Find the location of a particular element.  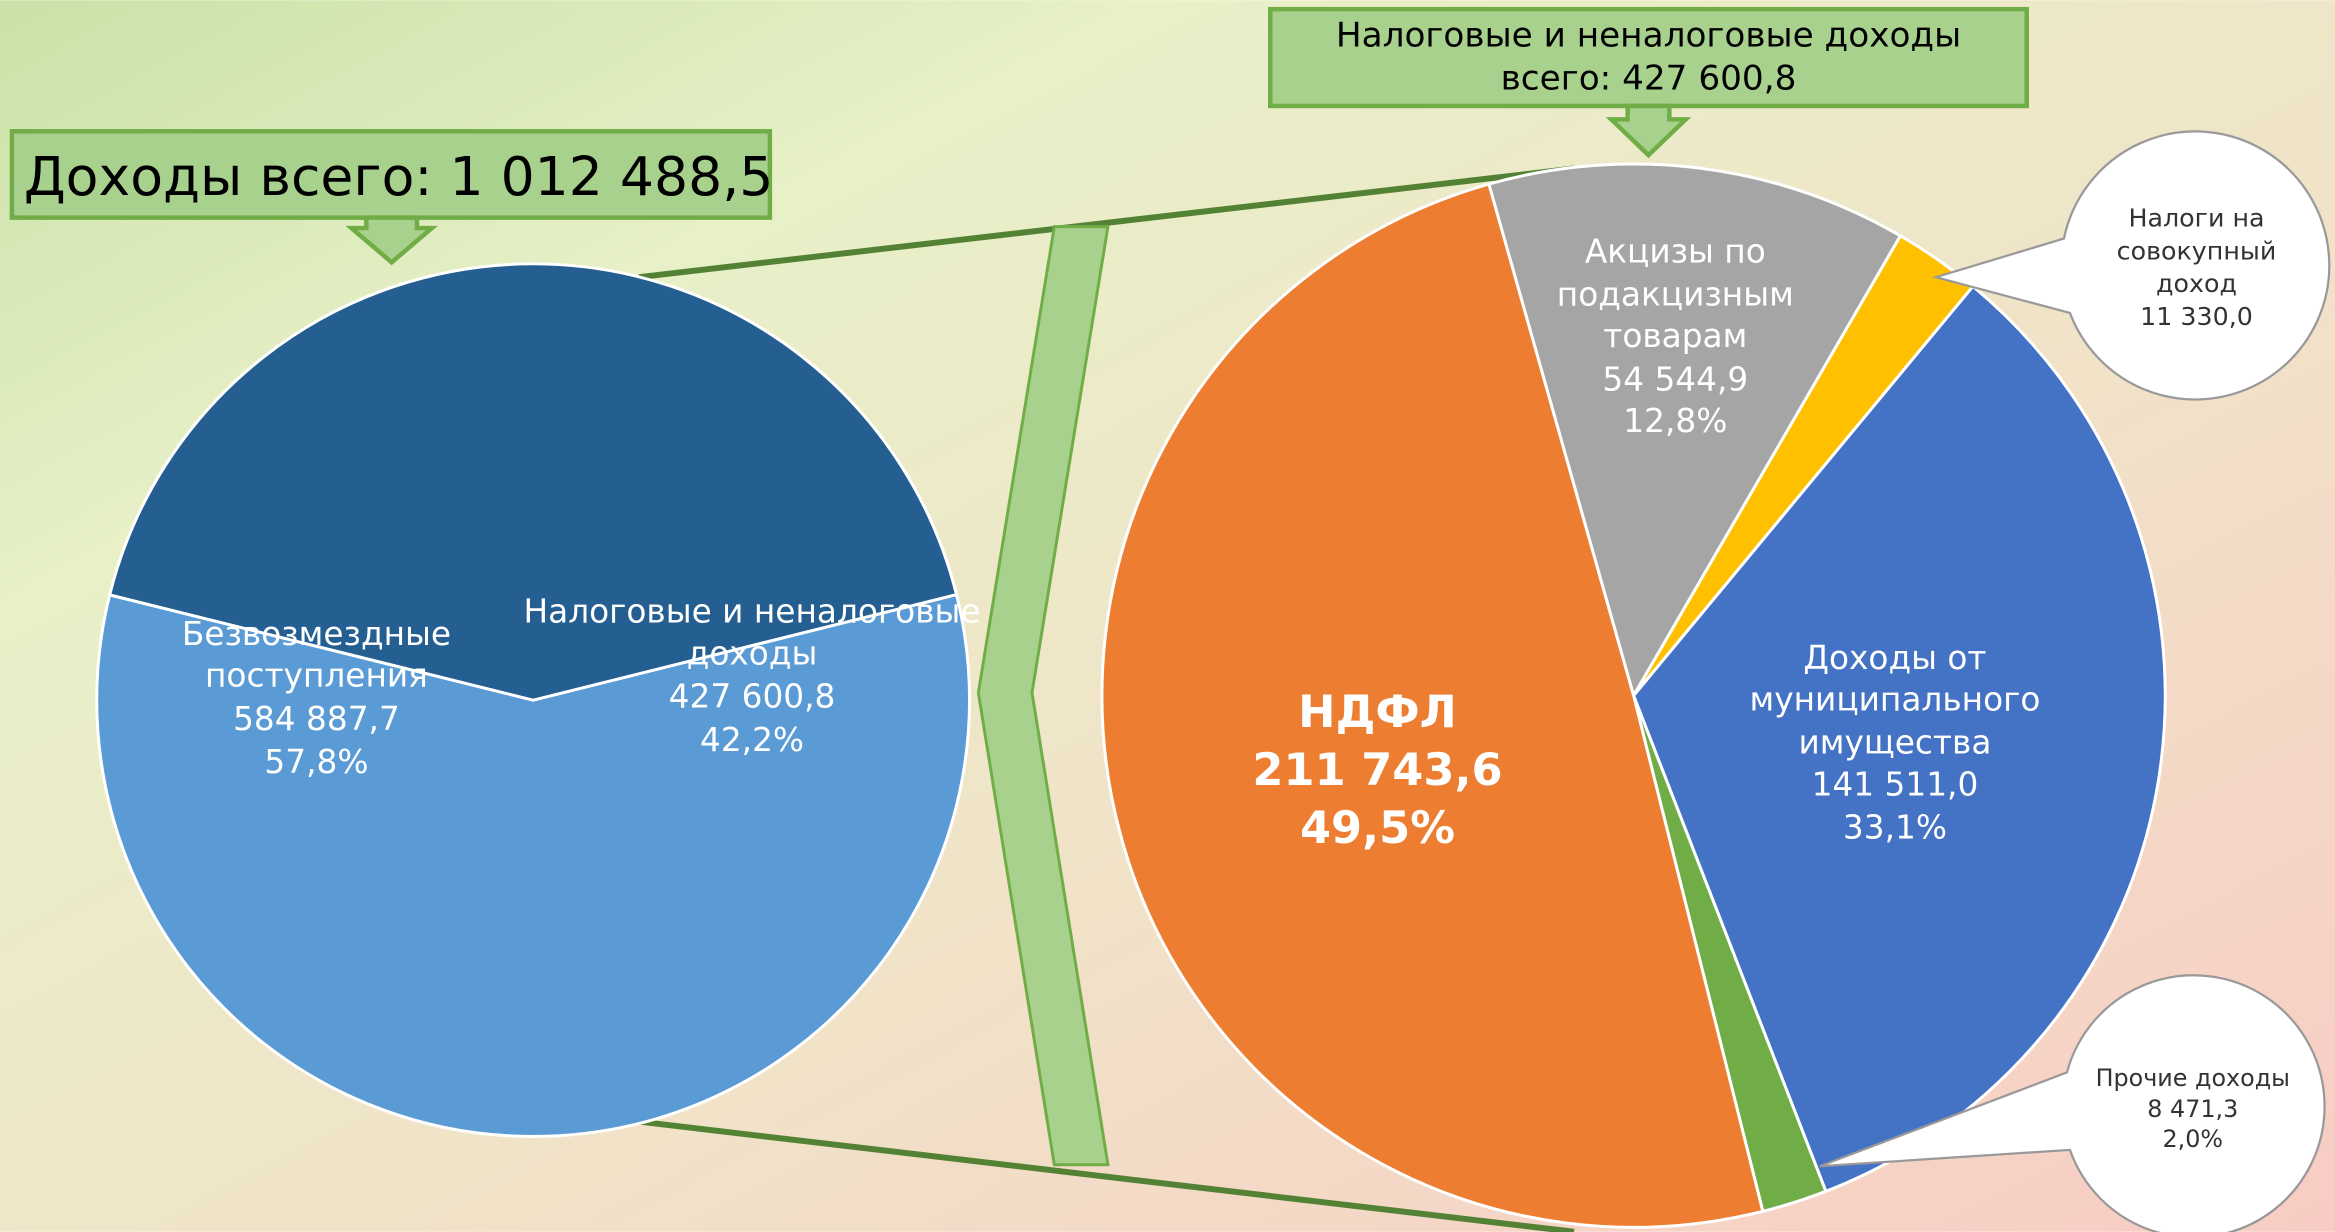

slice-label: Налоги на совокупный доход 11 330,0 is located at coordinates (2196, 268).